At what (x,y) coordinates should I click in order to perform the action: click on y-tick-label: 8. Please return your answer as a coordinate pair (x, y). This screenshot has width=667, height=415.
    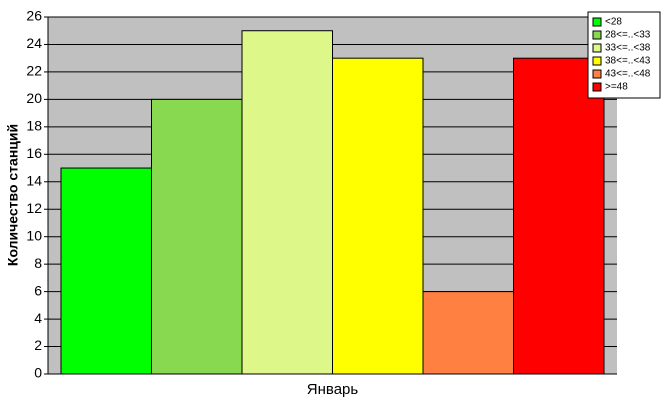
    Looking at the image, I should click on (38, 263).